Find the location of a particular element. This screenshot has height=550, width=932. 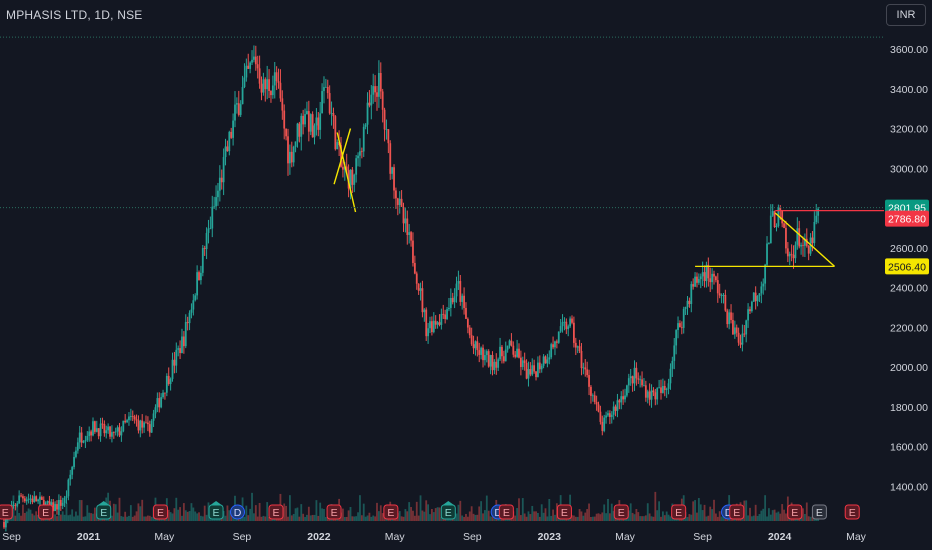

x-tick-label: Sep is located at coordinates (702, 537).